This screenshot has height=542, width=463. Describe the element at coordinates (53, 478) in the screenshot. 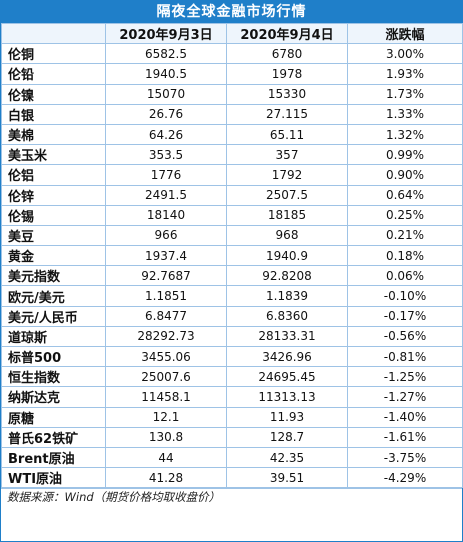

I see `row-name-cell: WTI原油` at that location.